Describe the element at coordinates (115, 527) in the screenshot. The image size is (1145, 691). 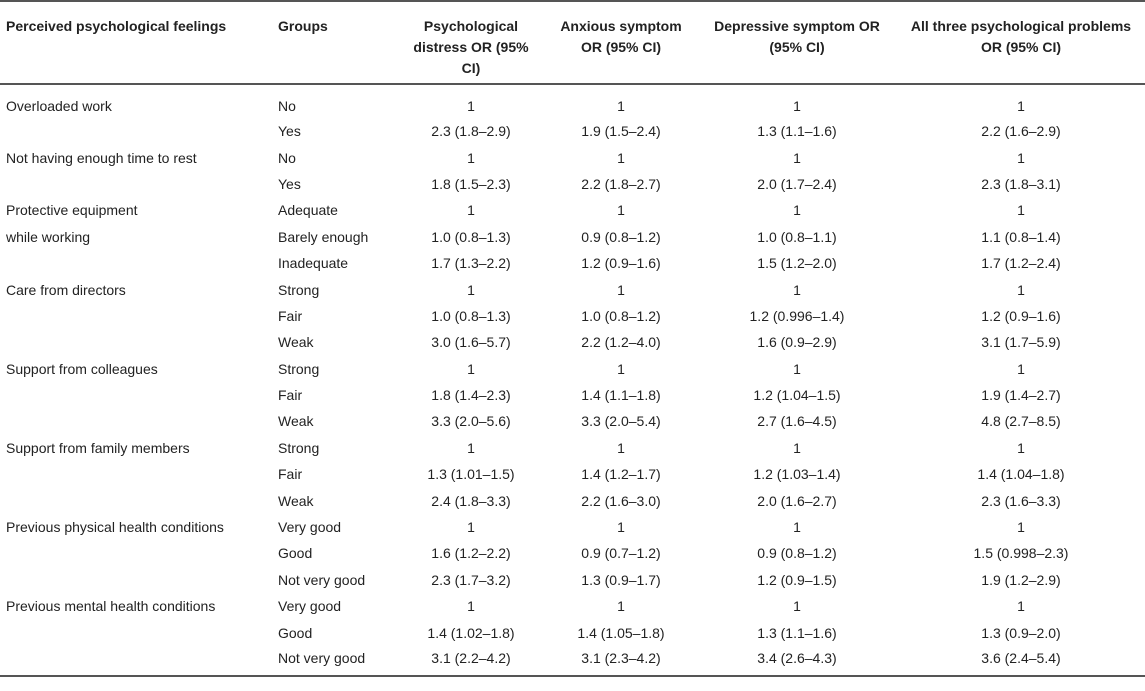
I see `feeling-cell: Previous physical health conditions` at that location.